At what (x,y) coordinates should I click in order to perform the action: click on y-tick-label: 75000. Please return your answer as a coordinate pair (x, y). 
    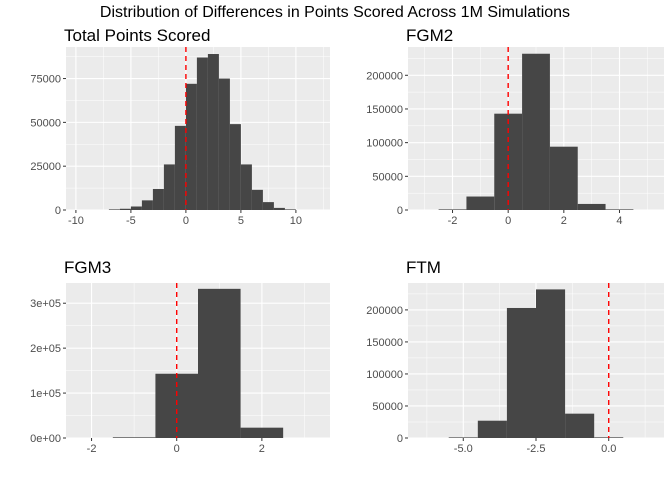
    Looking at the image, I should click on (45, 80).